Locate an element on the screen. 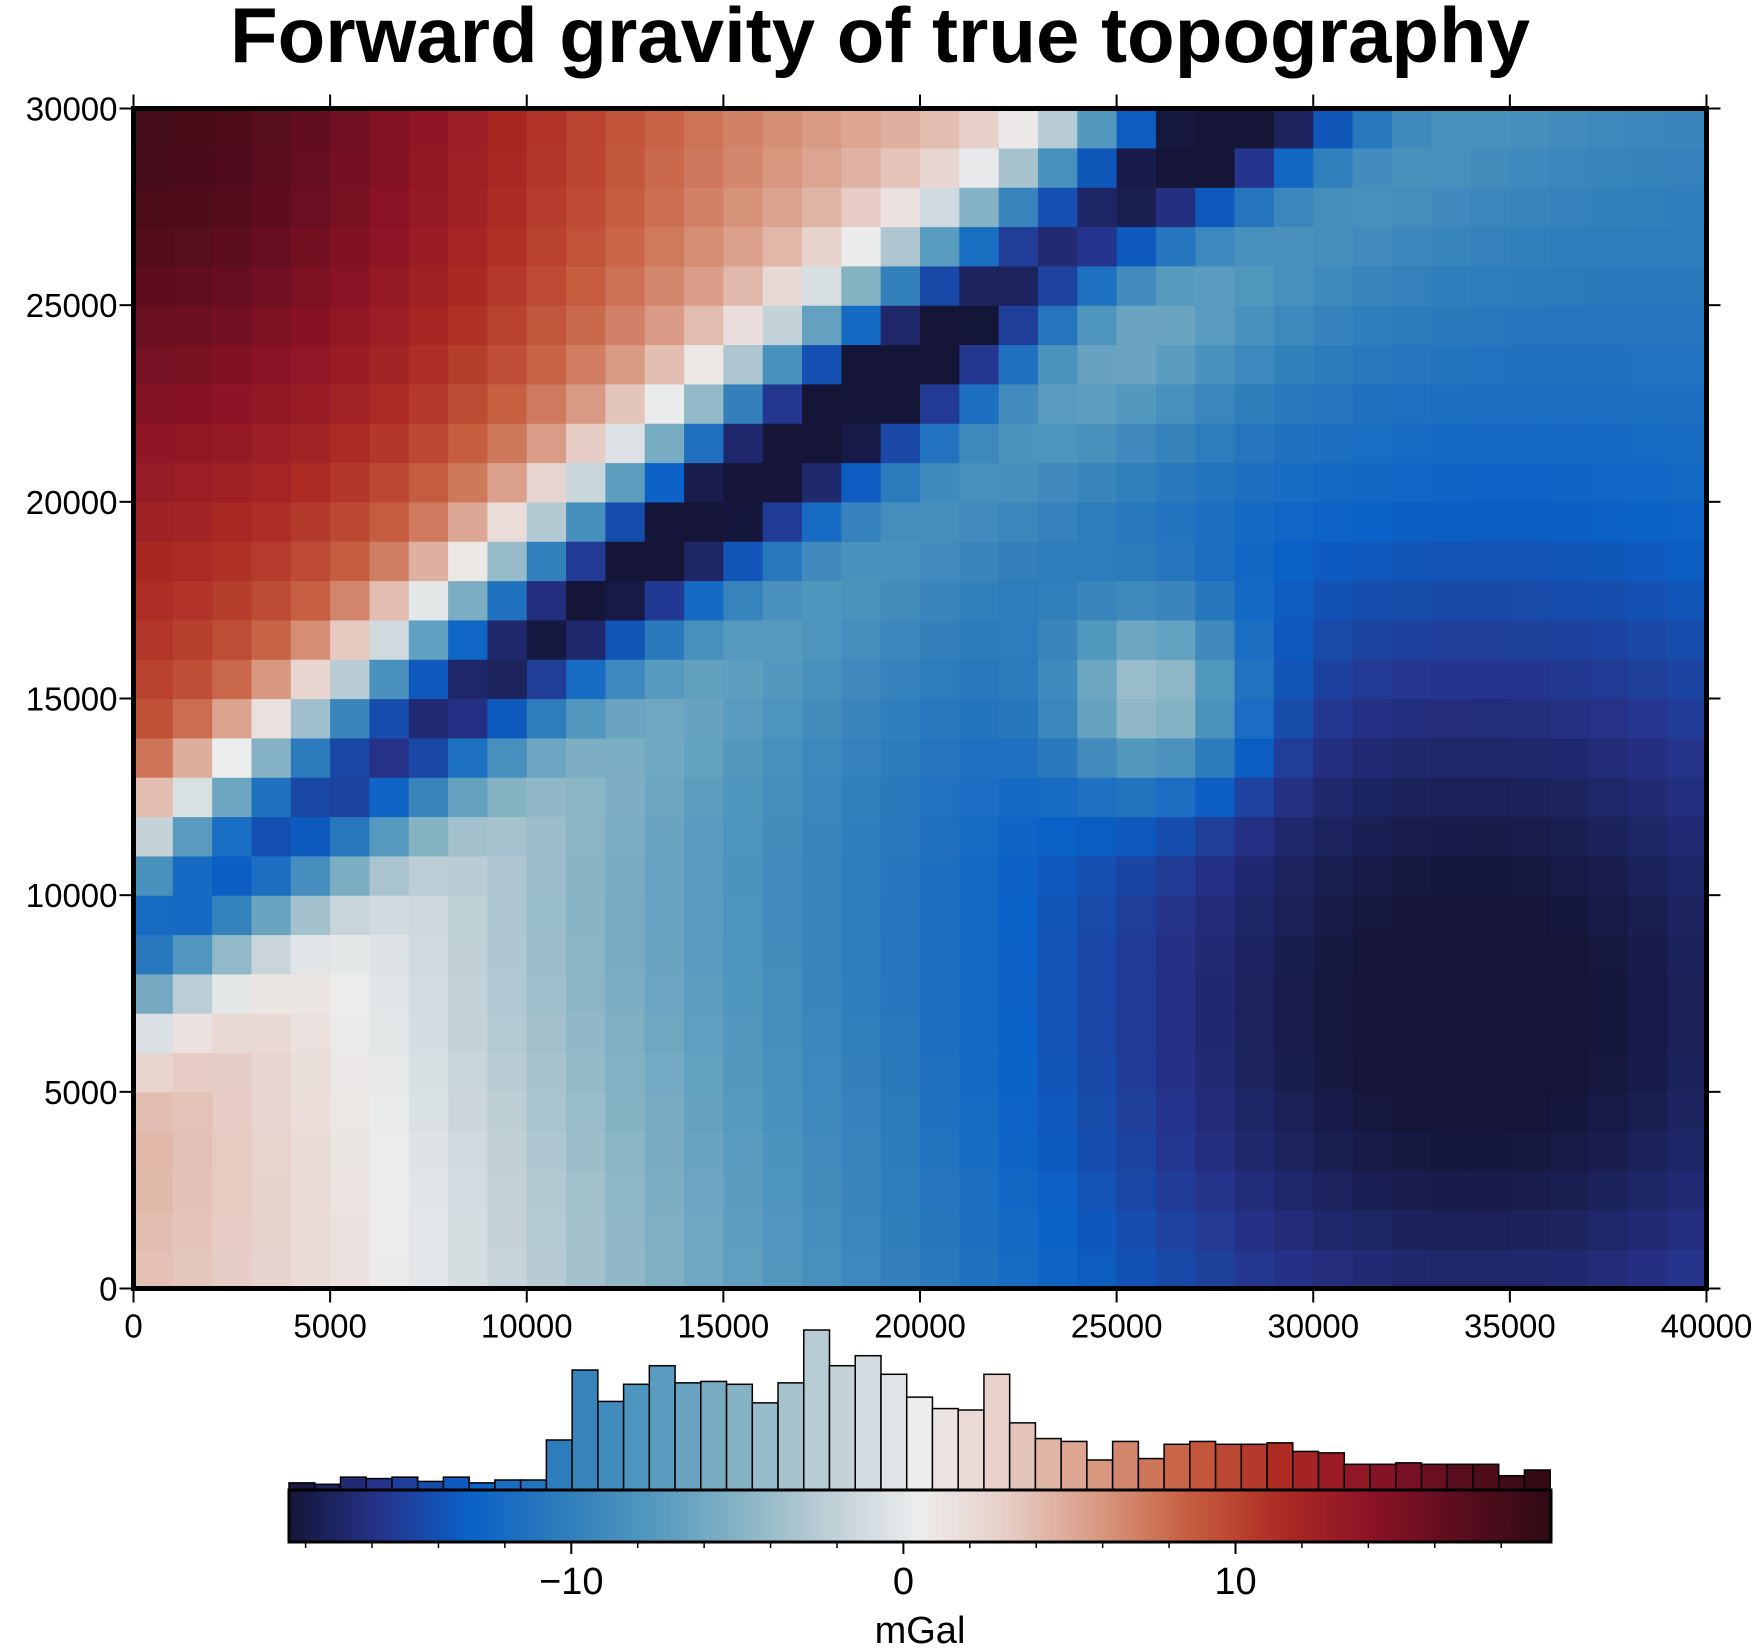 This screenshot has height=1648, width=1759. x-tick-label: 0 is located at coordinates (133, 1326).